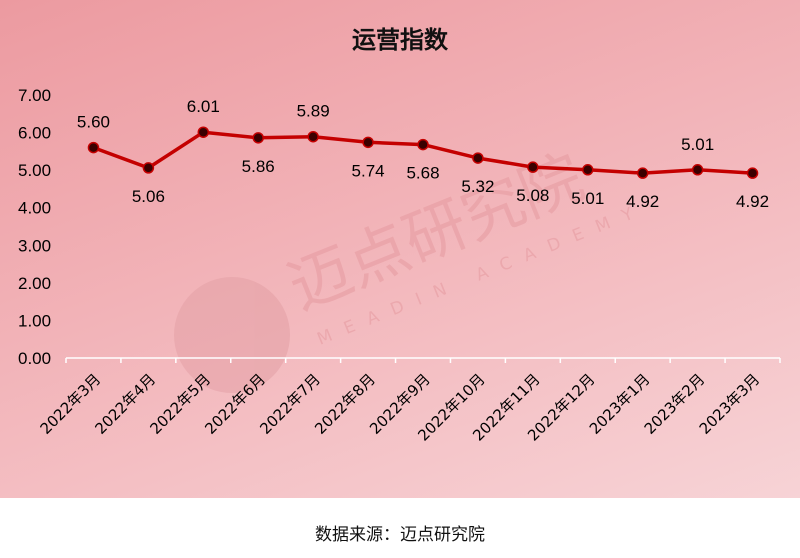 Image resolution: width=800 pixels, height=558 pixels. Describe the element at coordinates (203, 106) in the screenshot. I see `data-label: 6.01` at that location.